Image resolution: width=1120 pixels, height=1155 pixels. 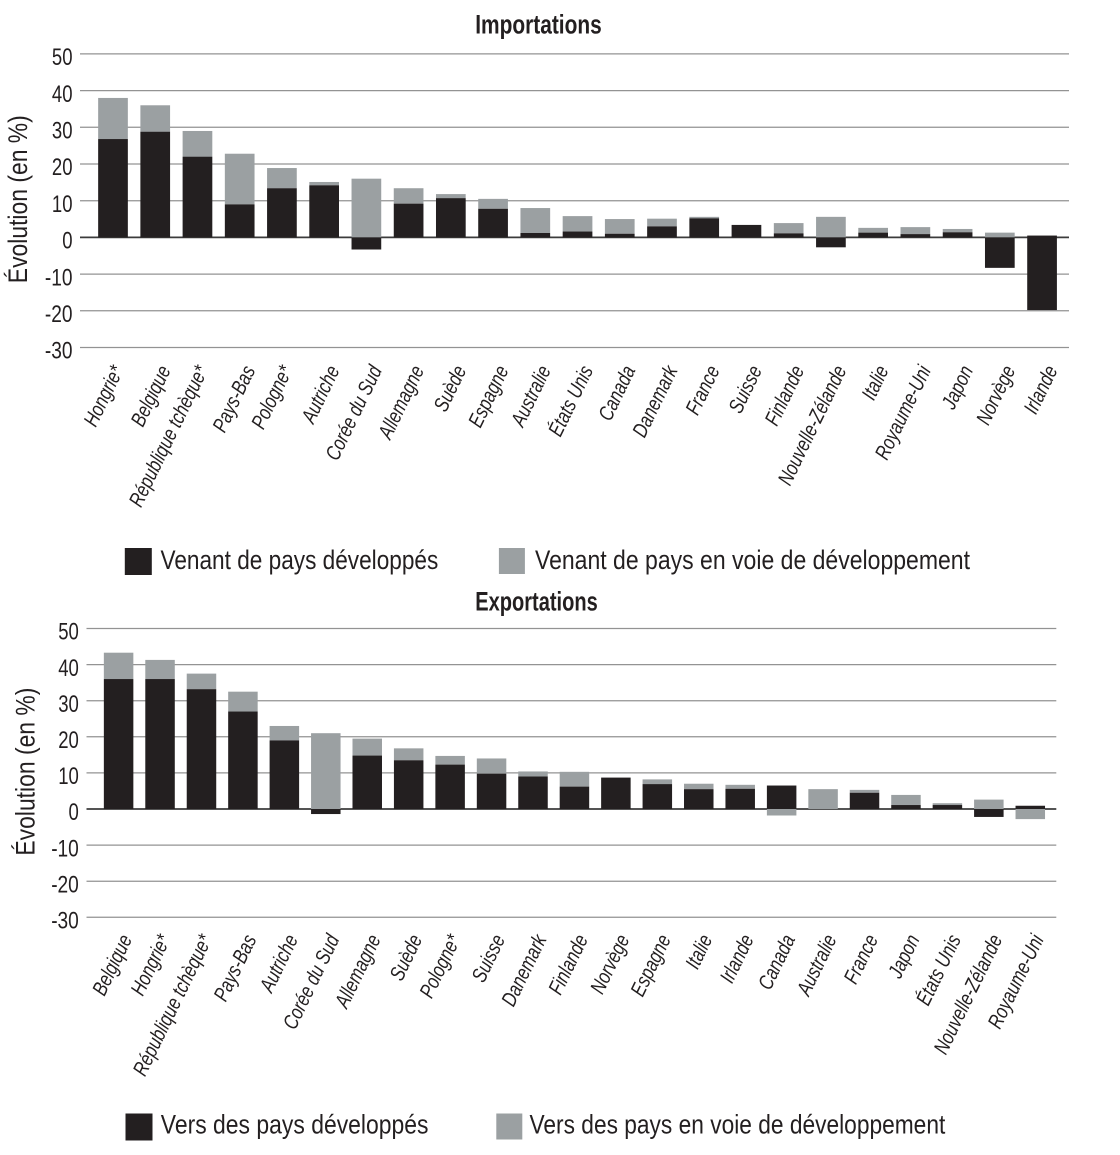 What do you see at coordinates (300, 560) in the screenshot?
I see `svg-text: Venant de pays développés` at bounding box center [300, 560].